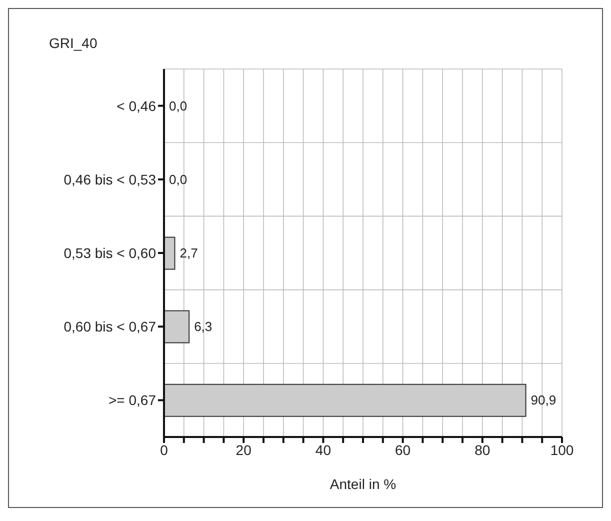 Image resolution: width=611 pixels, height=521 pixels. Describe the element at coordinates (73, 43) in the screenshot. I see `chart-title: GRI_40` at that location.